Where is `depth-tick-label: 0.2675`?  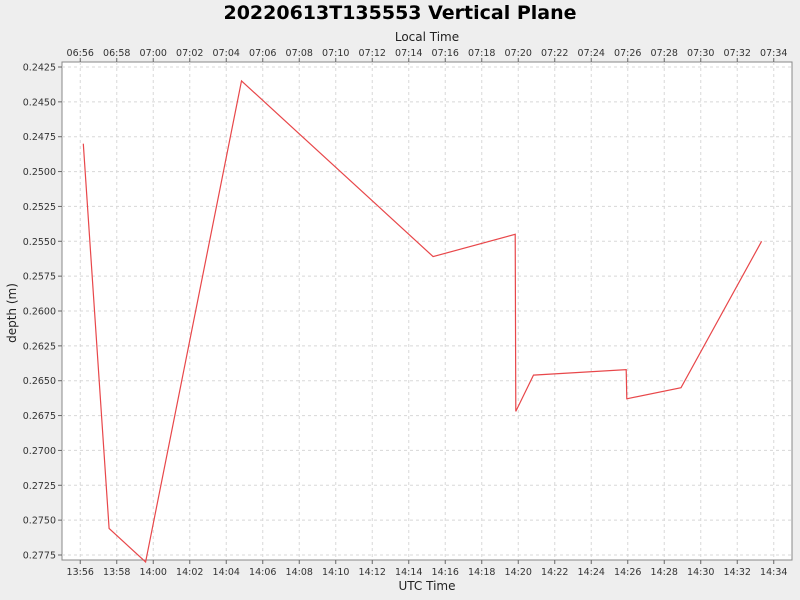 depth-tick-label: 0.2675 is located at coordinates (39, 416).